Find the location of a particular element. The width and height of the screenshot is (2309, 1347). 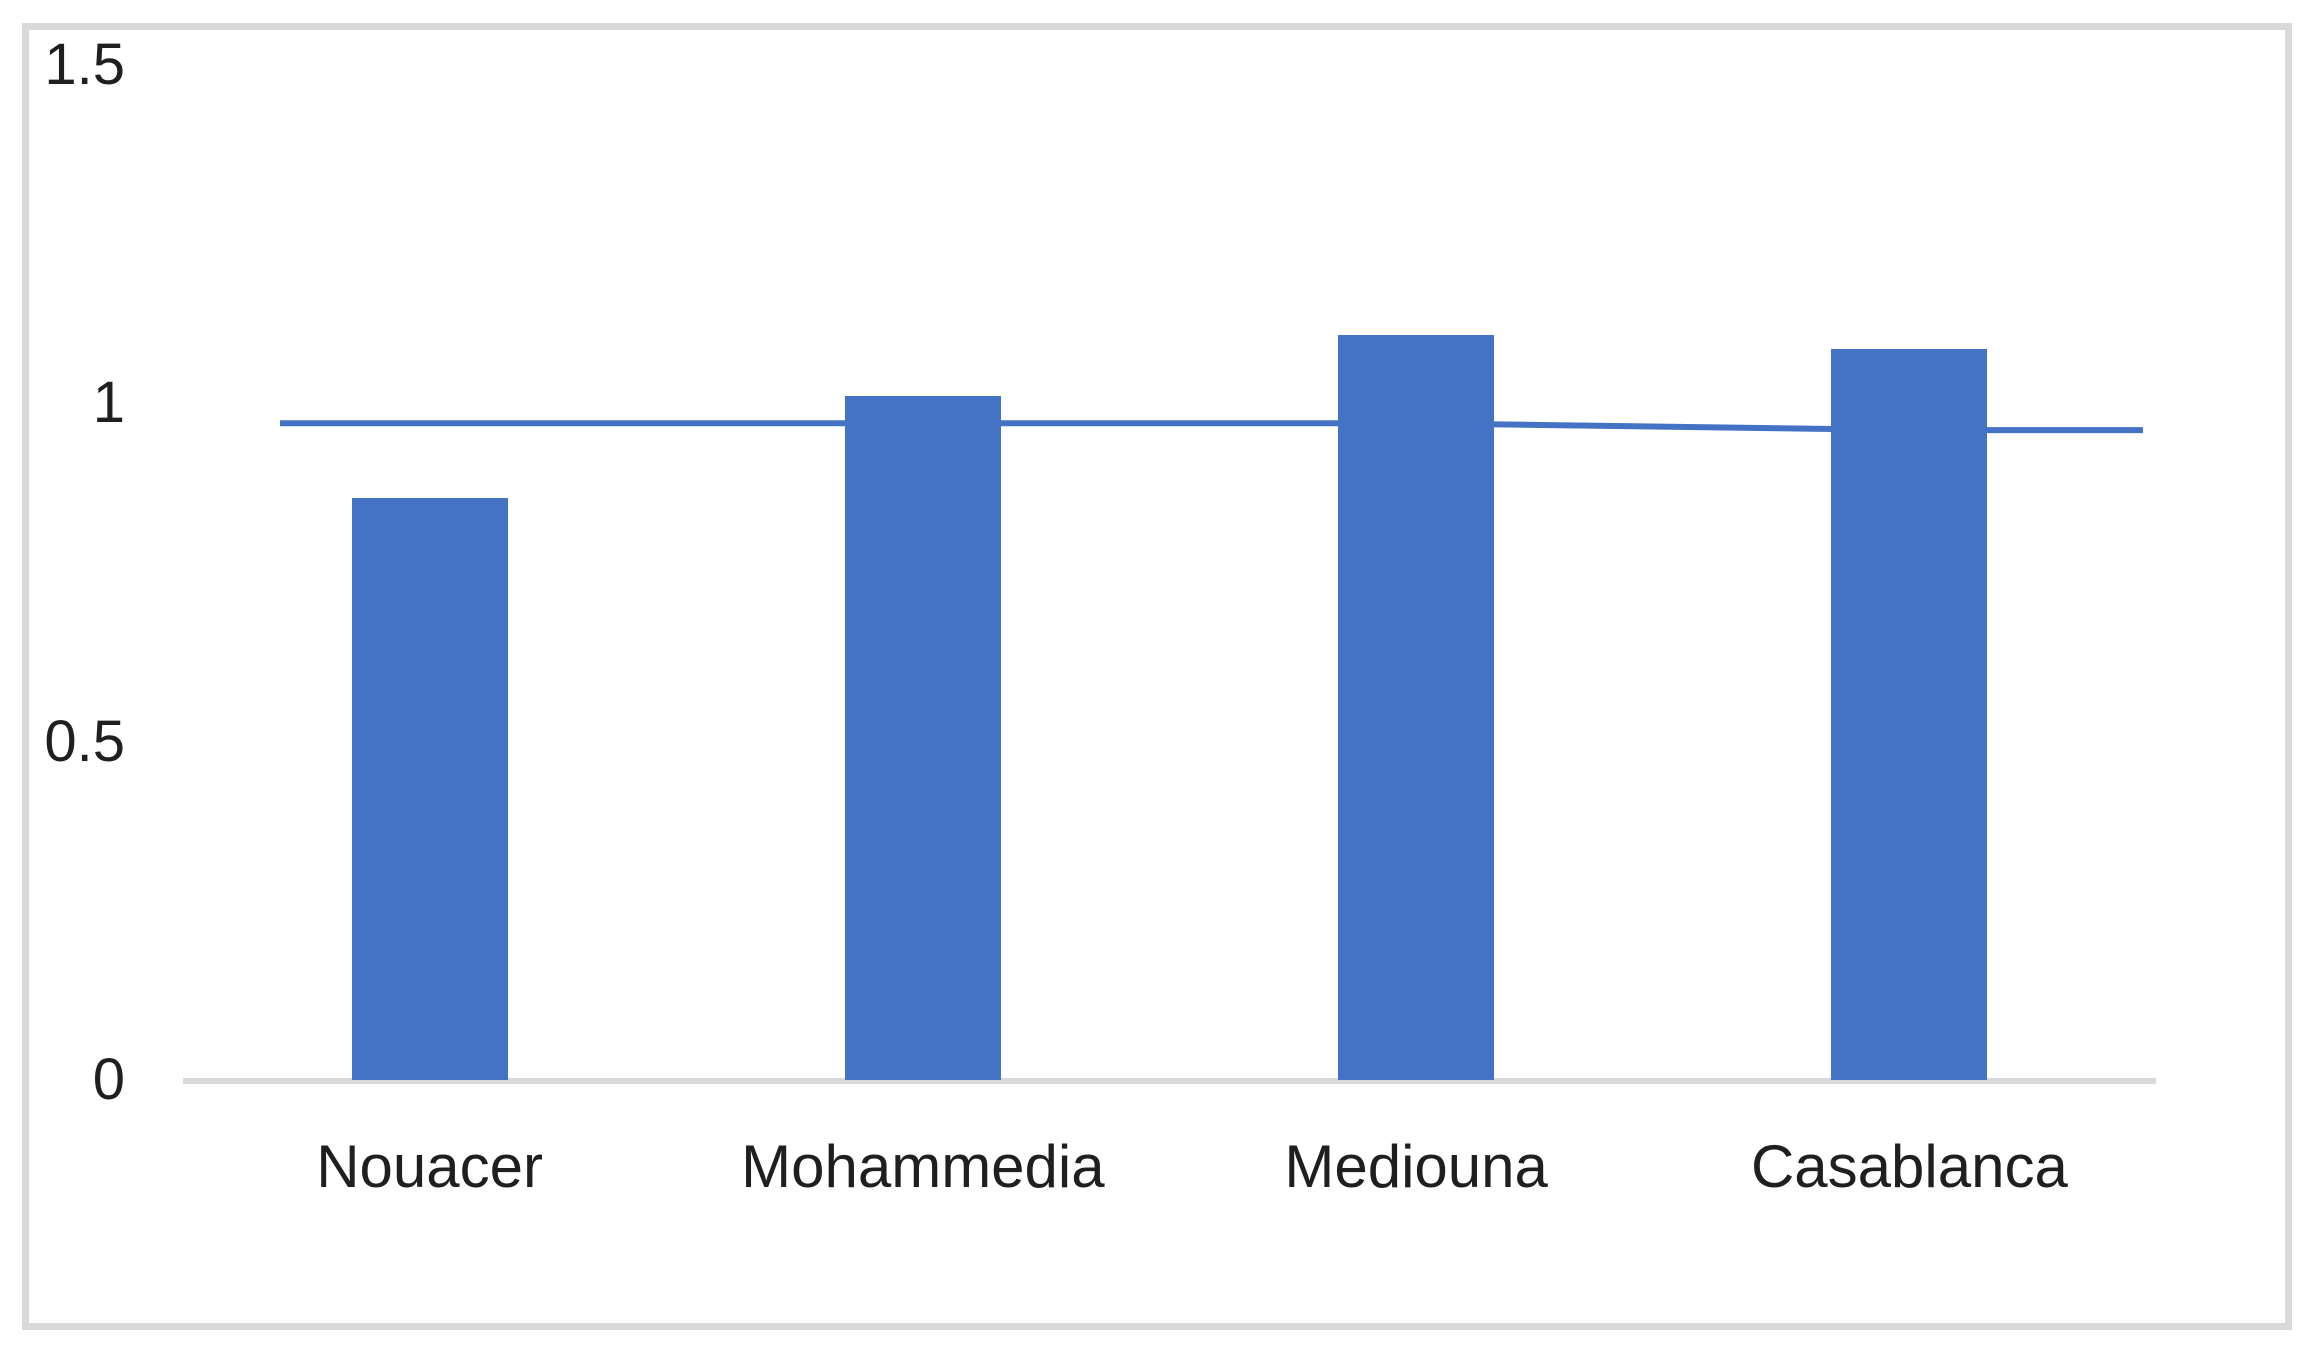

y-axis-tick-label: 0 is located at coordinates (108, 1079).